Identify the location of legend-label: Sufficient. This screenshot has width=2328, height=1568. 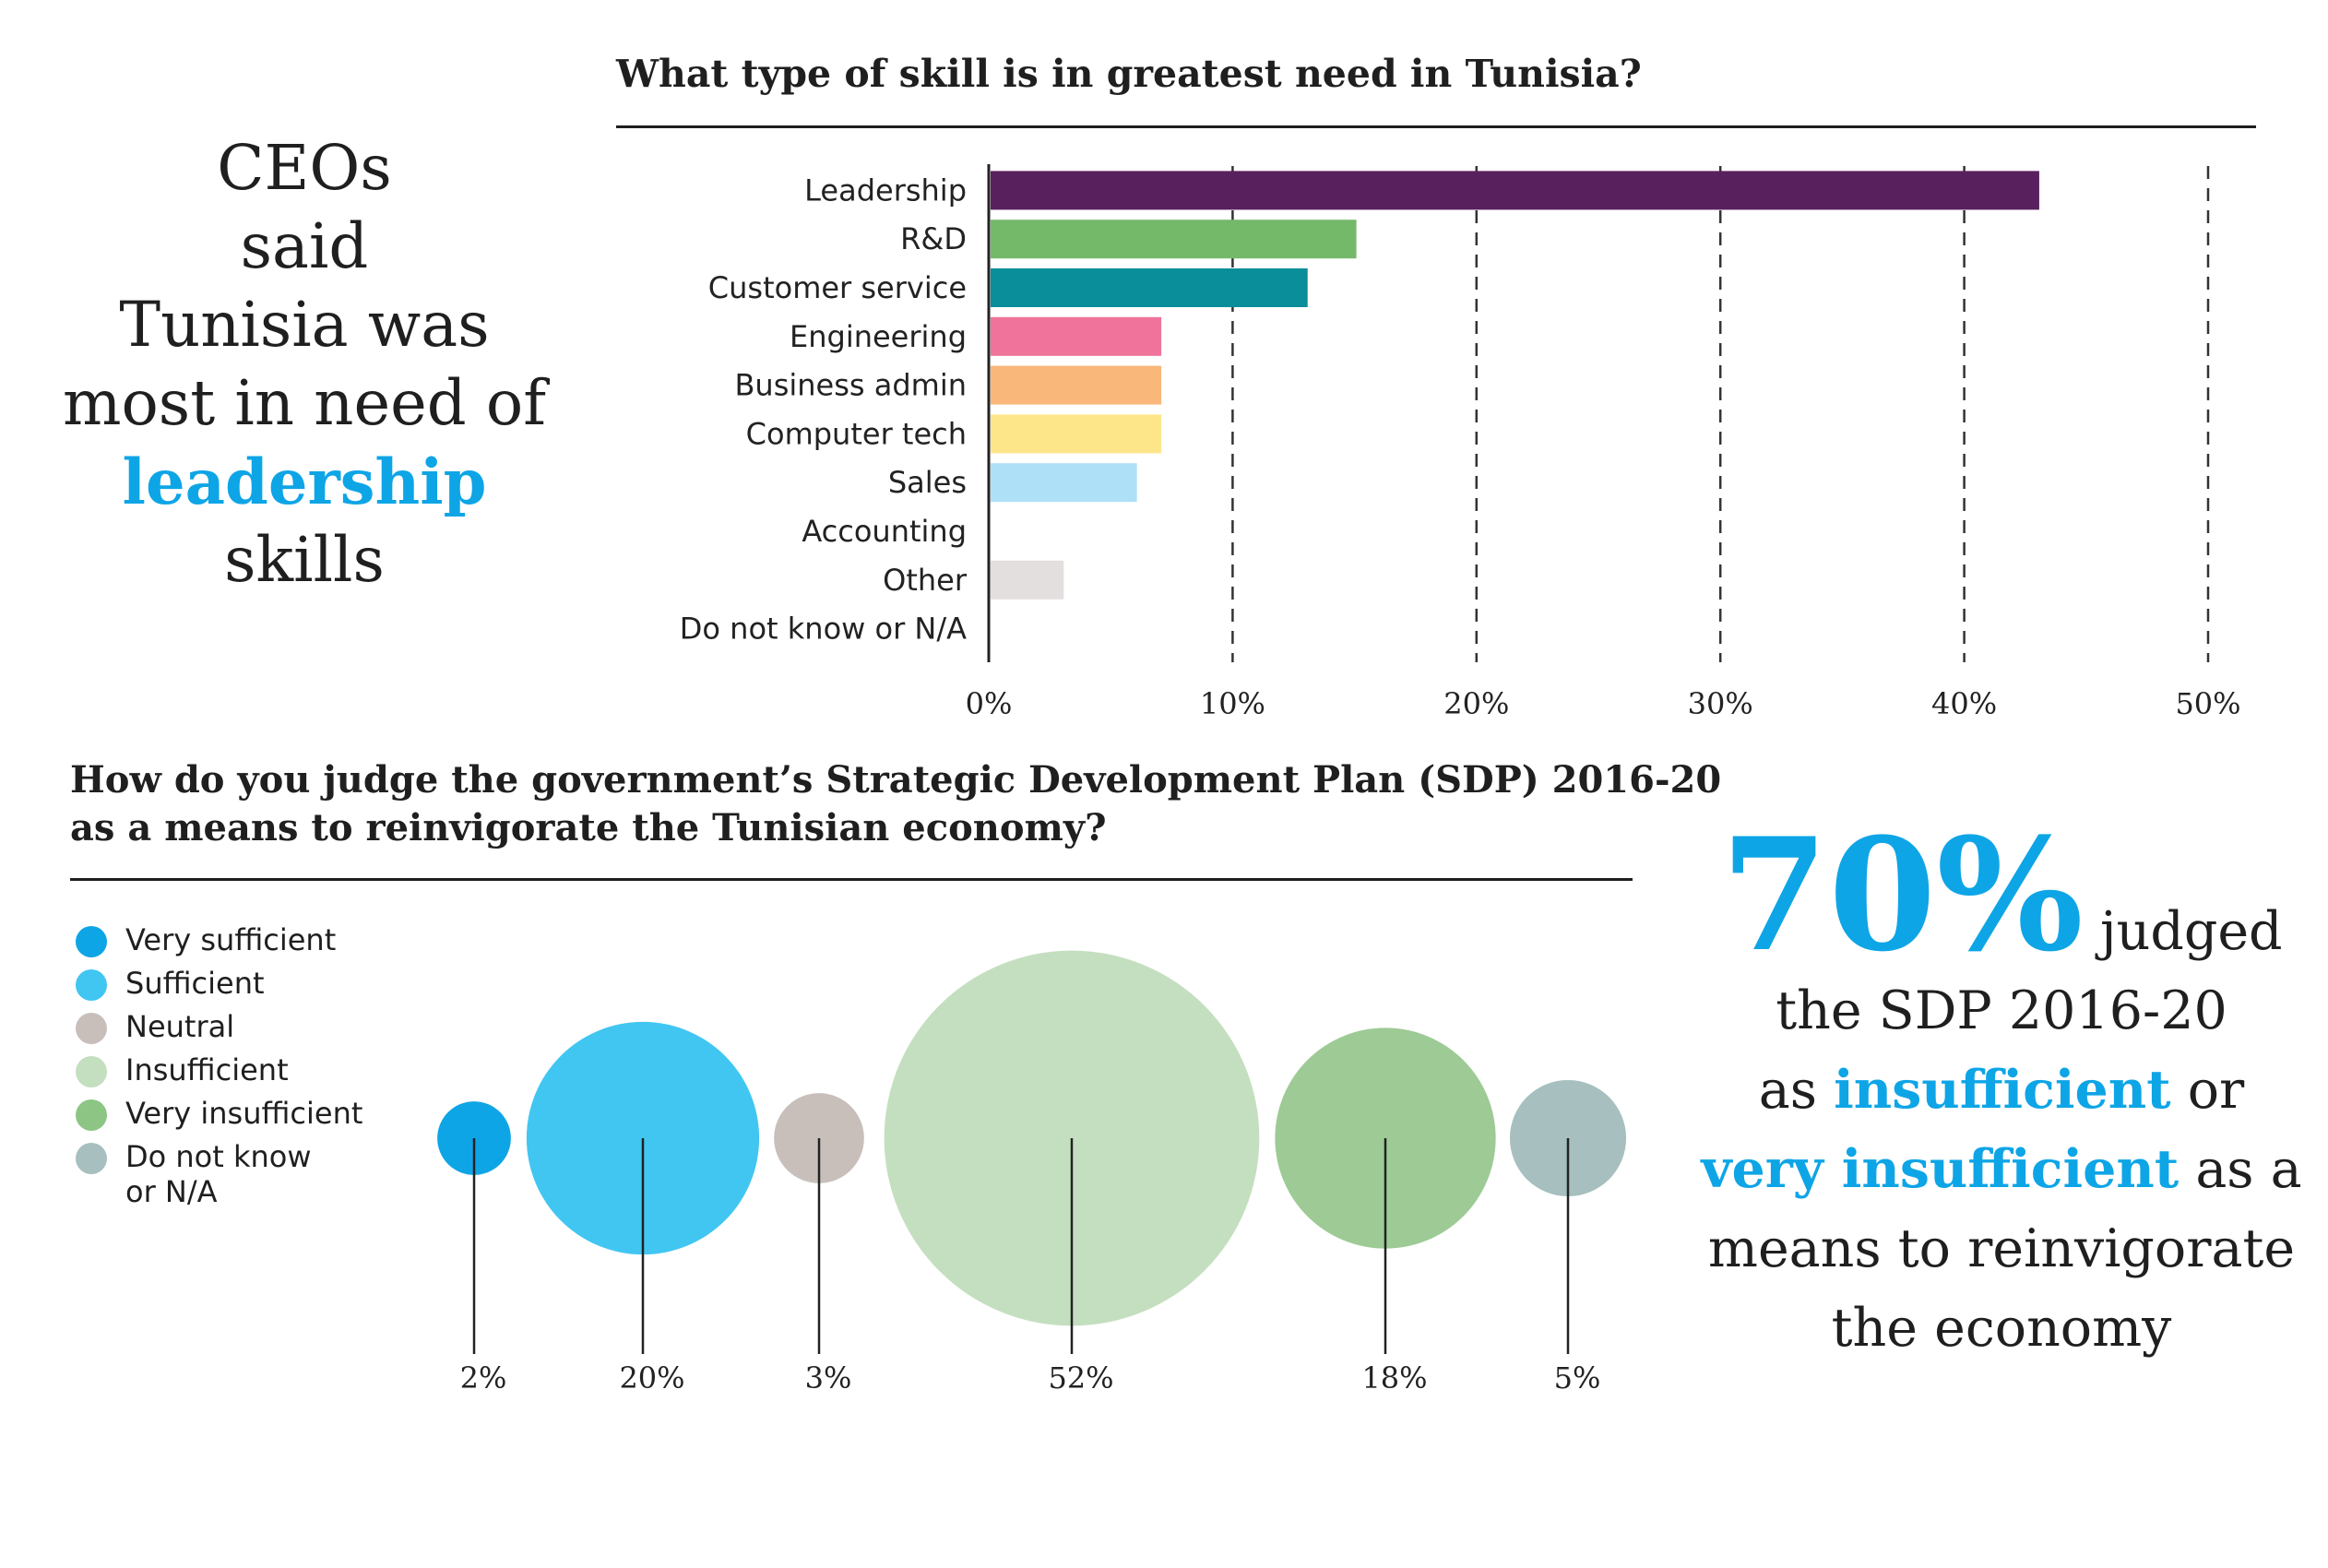
(195, 983).